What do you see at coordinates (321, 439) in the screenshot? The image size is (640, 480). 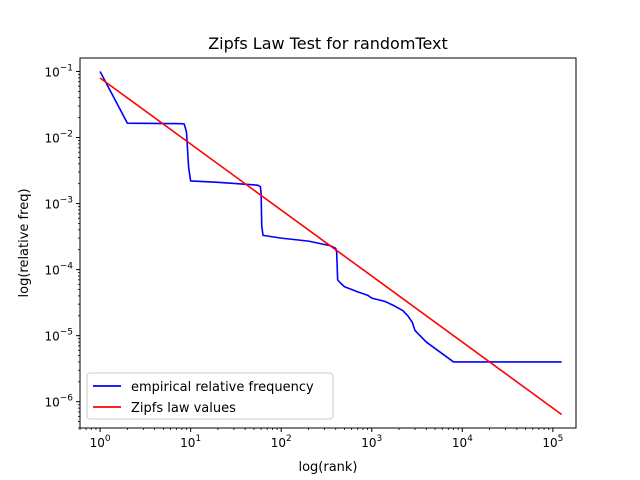 I see `x-axis-ticks: 10⁰ 10¹ 10² 10³ 10⁴ 10⁵` at bounding box center [321, 439].